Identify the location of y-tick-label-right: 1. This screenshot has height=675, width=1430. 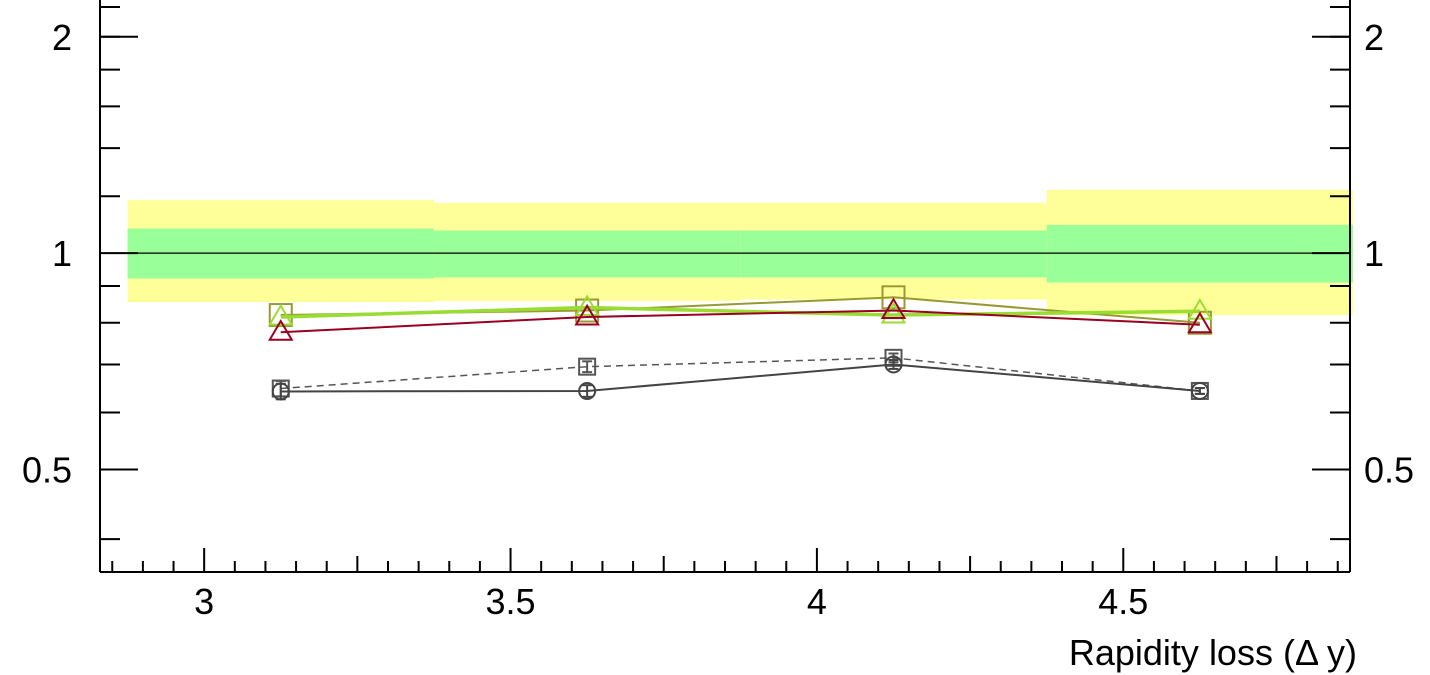
(1374, 253).